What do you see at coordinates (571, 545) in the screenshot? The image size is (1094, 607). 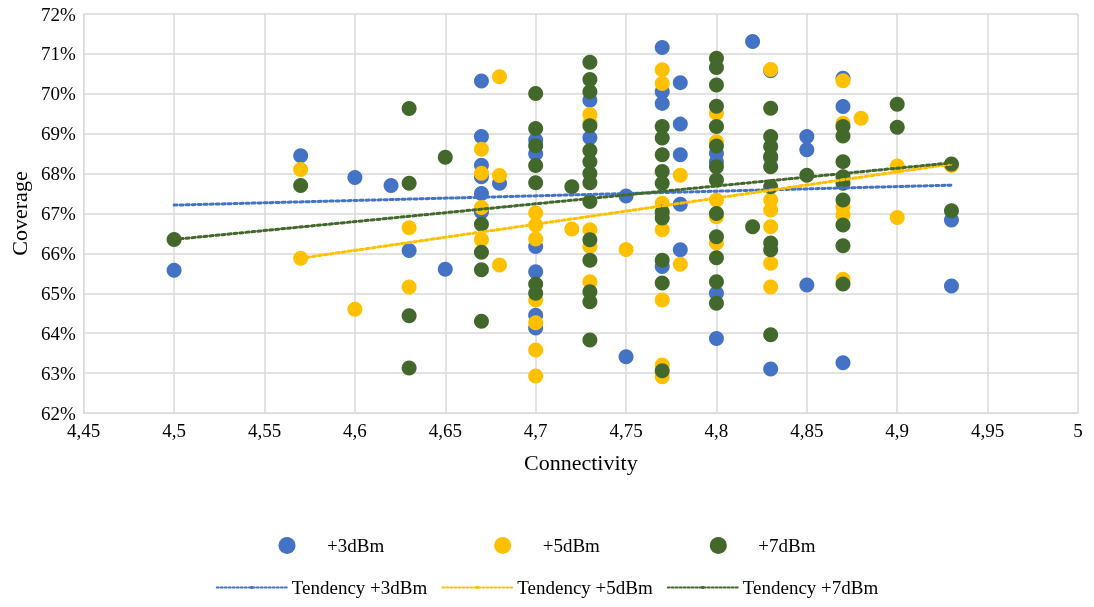 I see `legend-label: +5dBm` at bounding box center [571, 545].